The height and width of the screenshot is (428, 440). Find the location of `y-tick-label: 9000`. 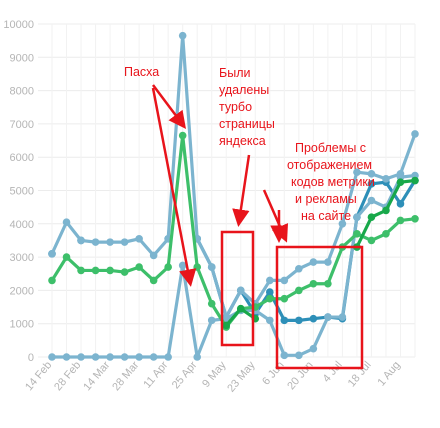

y-tick-label: 9000 is located at coordinates (22, 58).